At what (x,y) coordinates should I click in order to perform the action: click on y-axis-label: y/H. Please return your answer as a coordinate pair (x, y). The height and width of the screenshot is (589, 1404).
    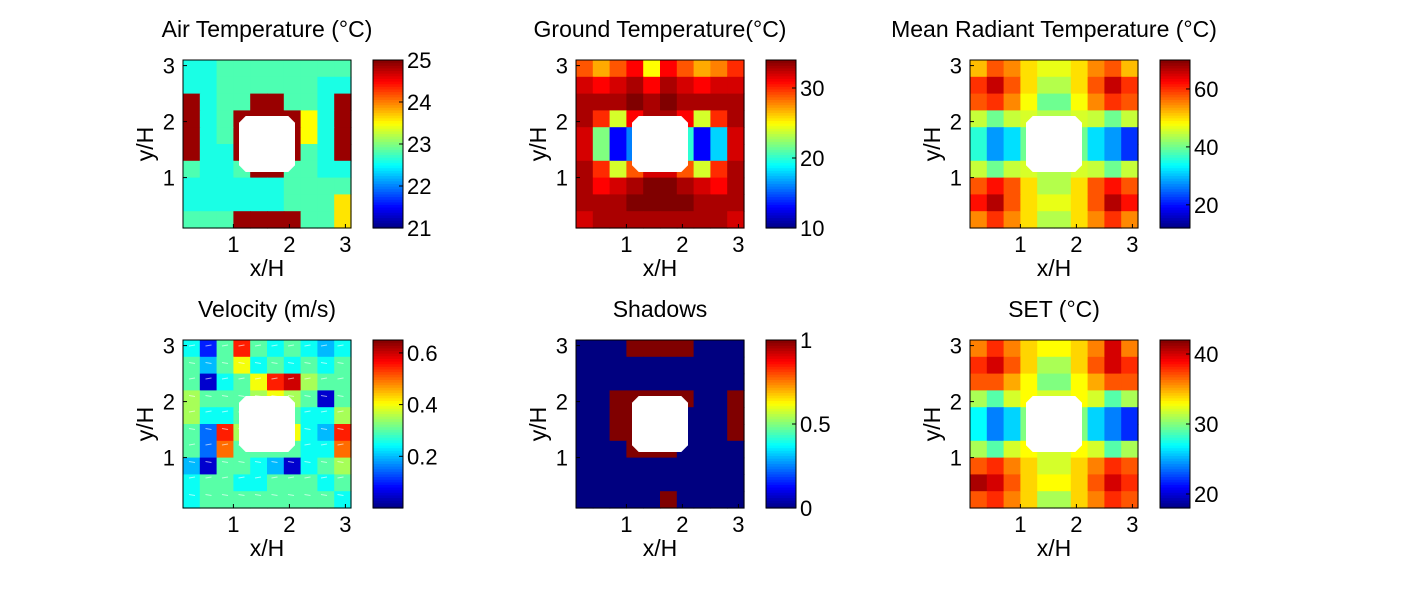
    Looking at the image, I should click on (145, 424).